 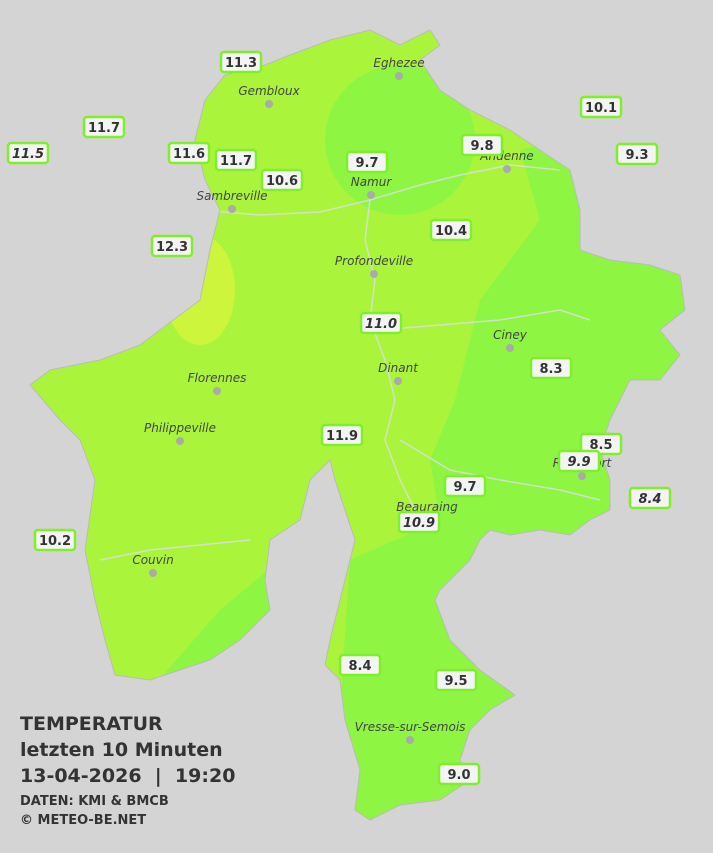 I want to click on city-label: Beauraing, so click(x=427, y=507).